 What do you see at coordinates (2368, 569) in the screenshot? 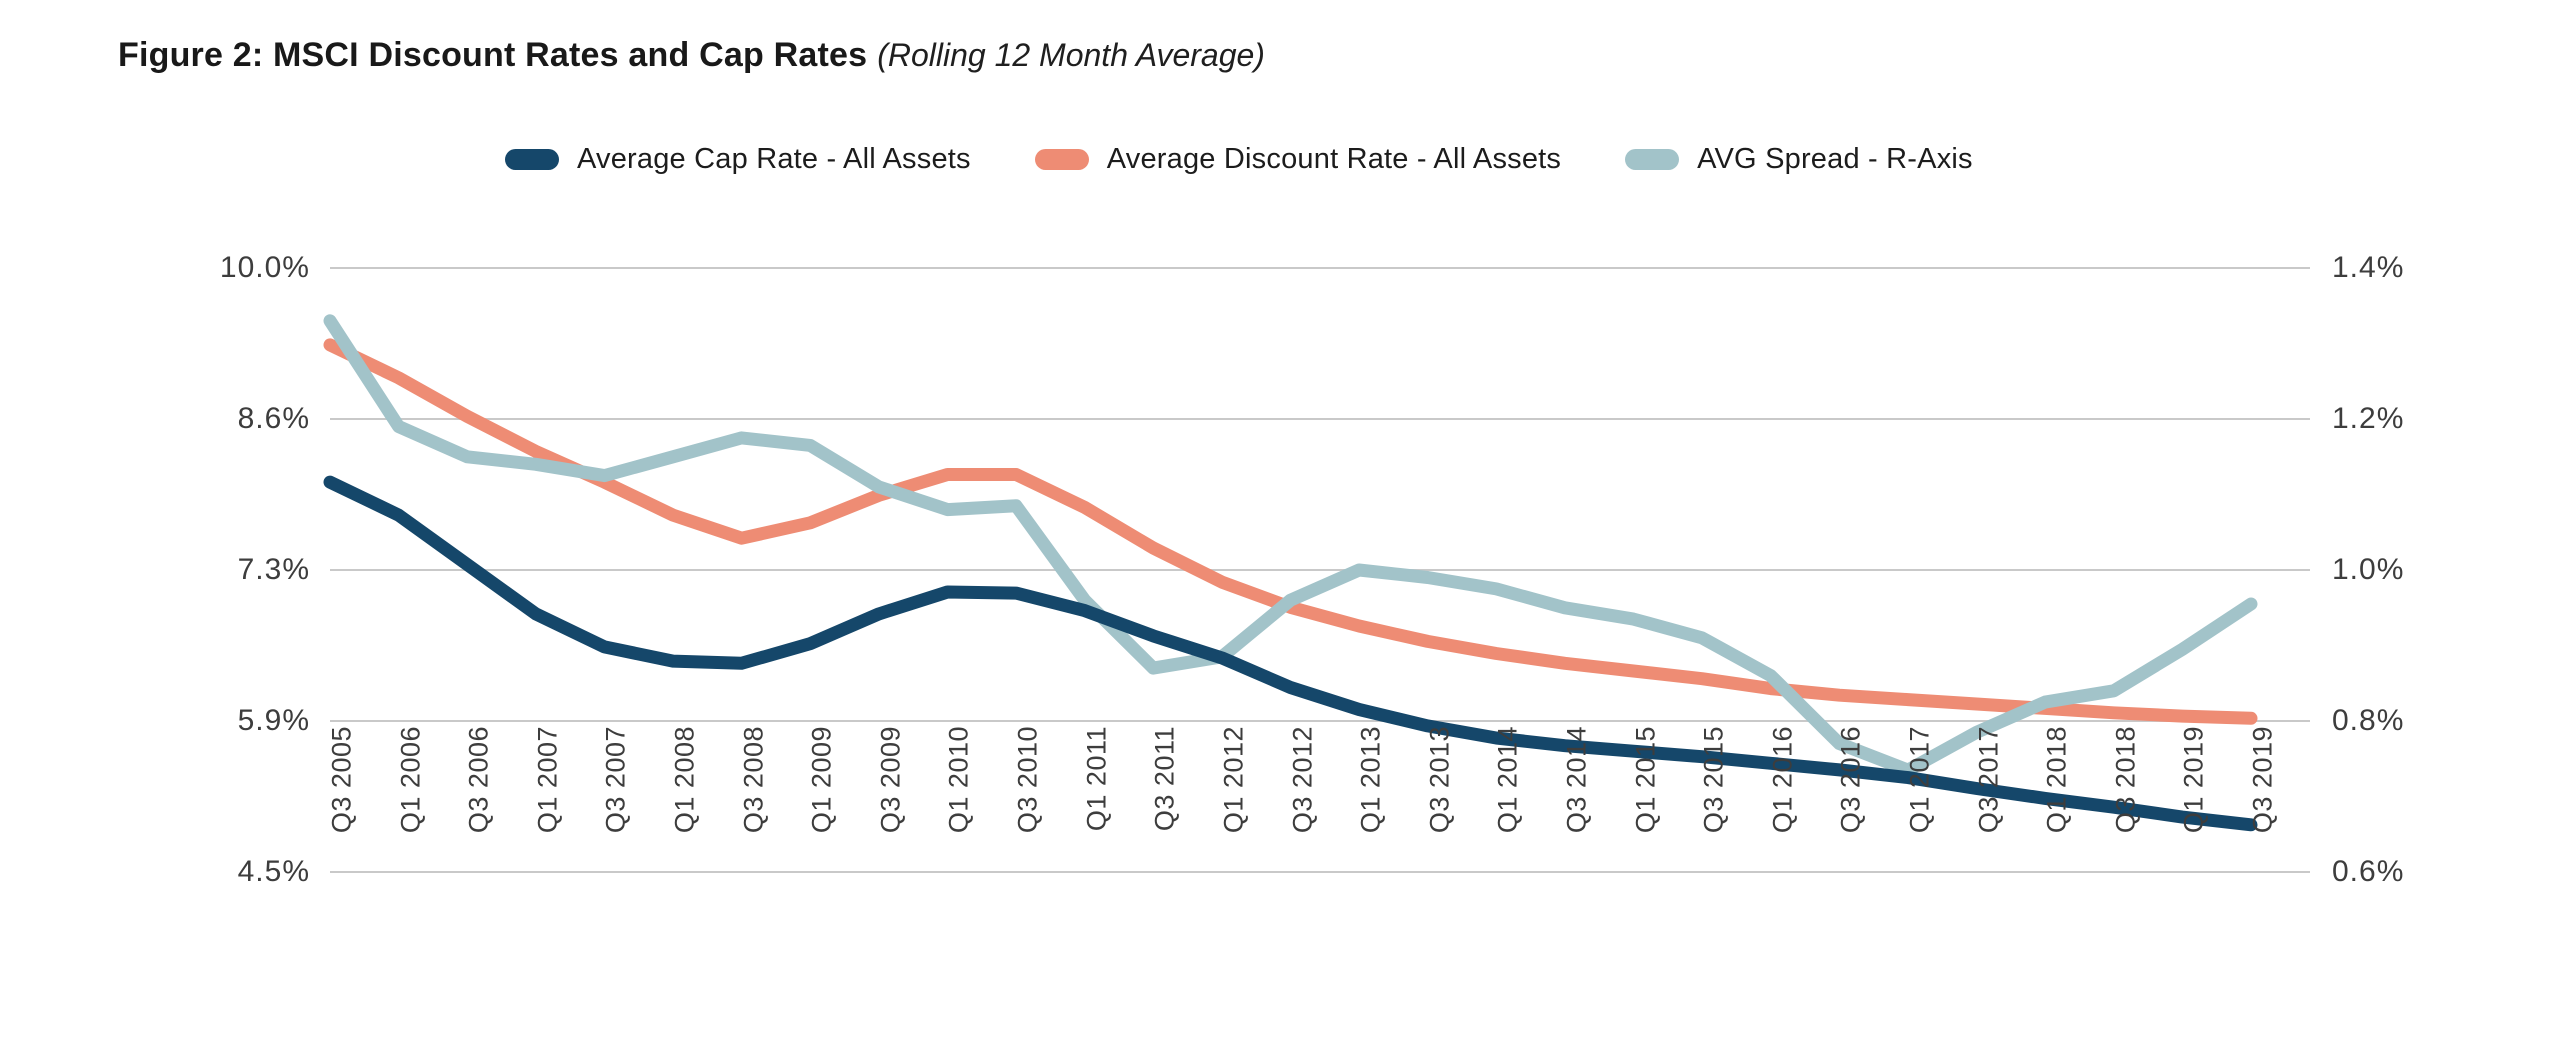
I see `right-axis-tick-label: 1.0%` at bounding box center [2368, 569].